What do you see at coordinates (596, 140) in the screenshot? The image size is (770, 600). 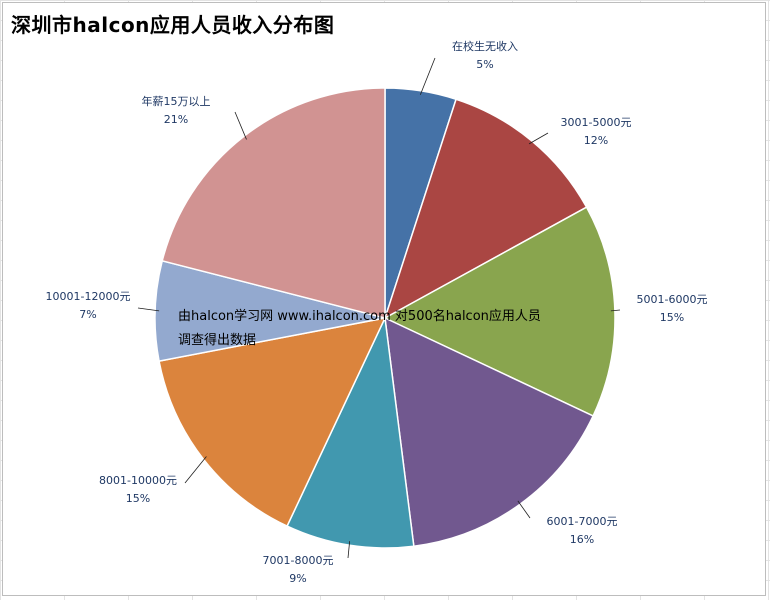 I see `slice-percent-2: 12%` at bounding box center [596, 140].